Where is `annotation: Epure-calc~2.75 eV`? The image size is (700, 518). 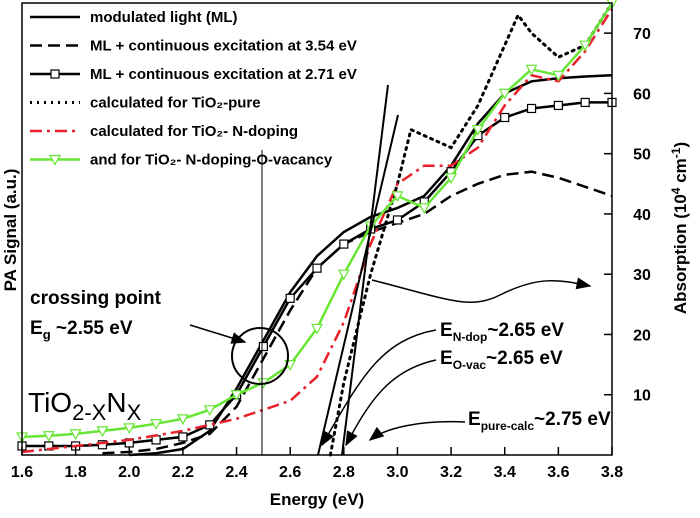 annotation: Epure-calc~2.75 eV is located at coordinates (539, 421).